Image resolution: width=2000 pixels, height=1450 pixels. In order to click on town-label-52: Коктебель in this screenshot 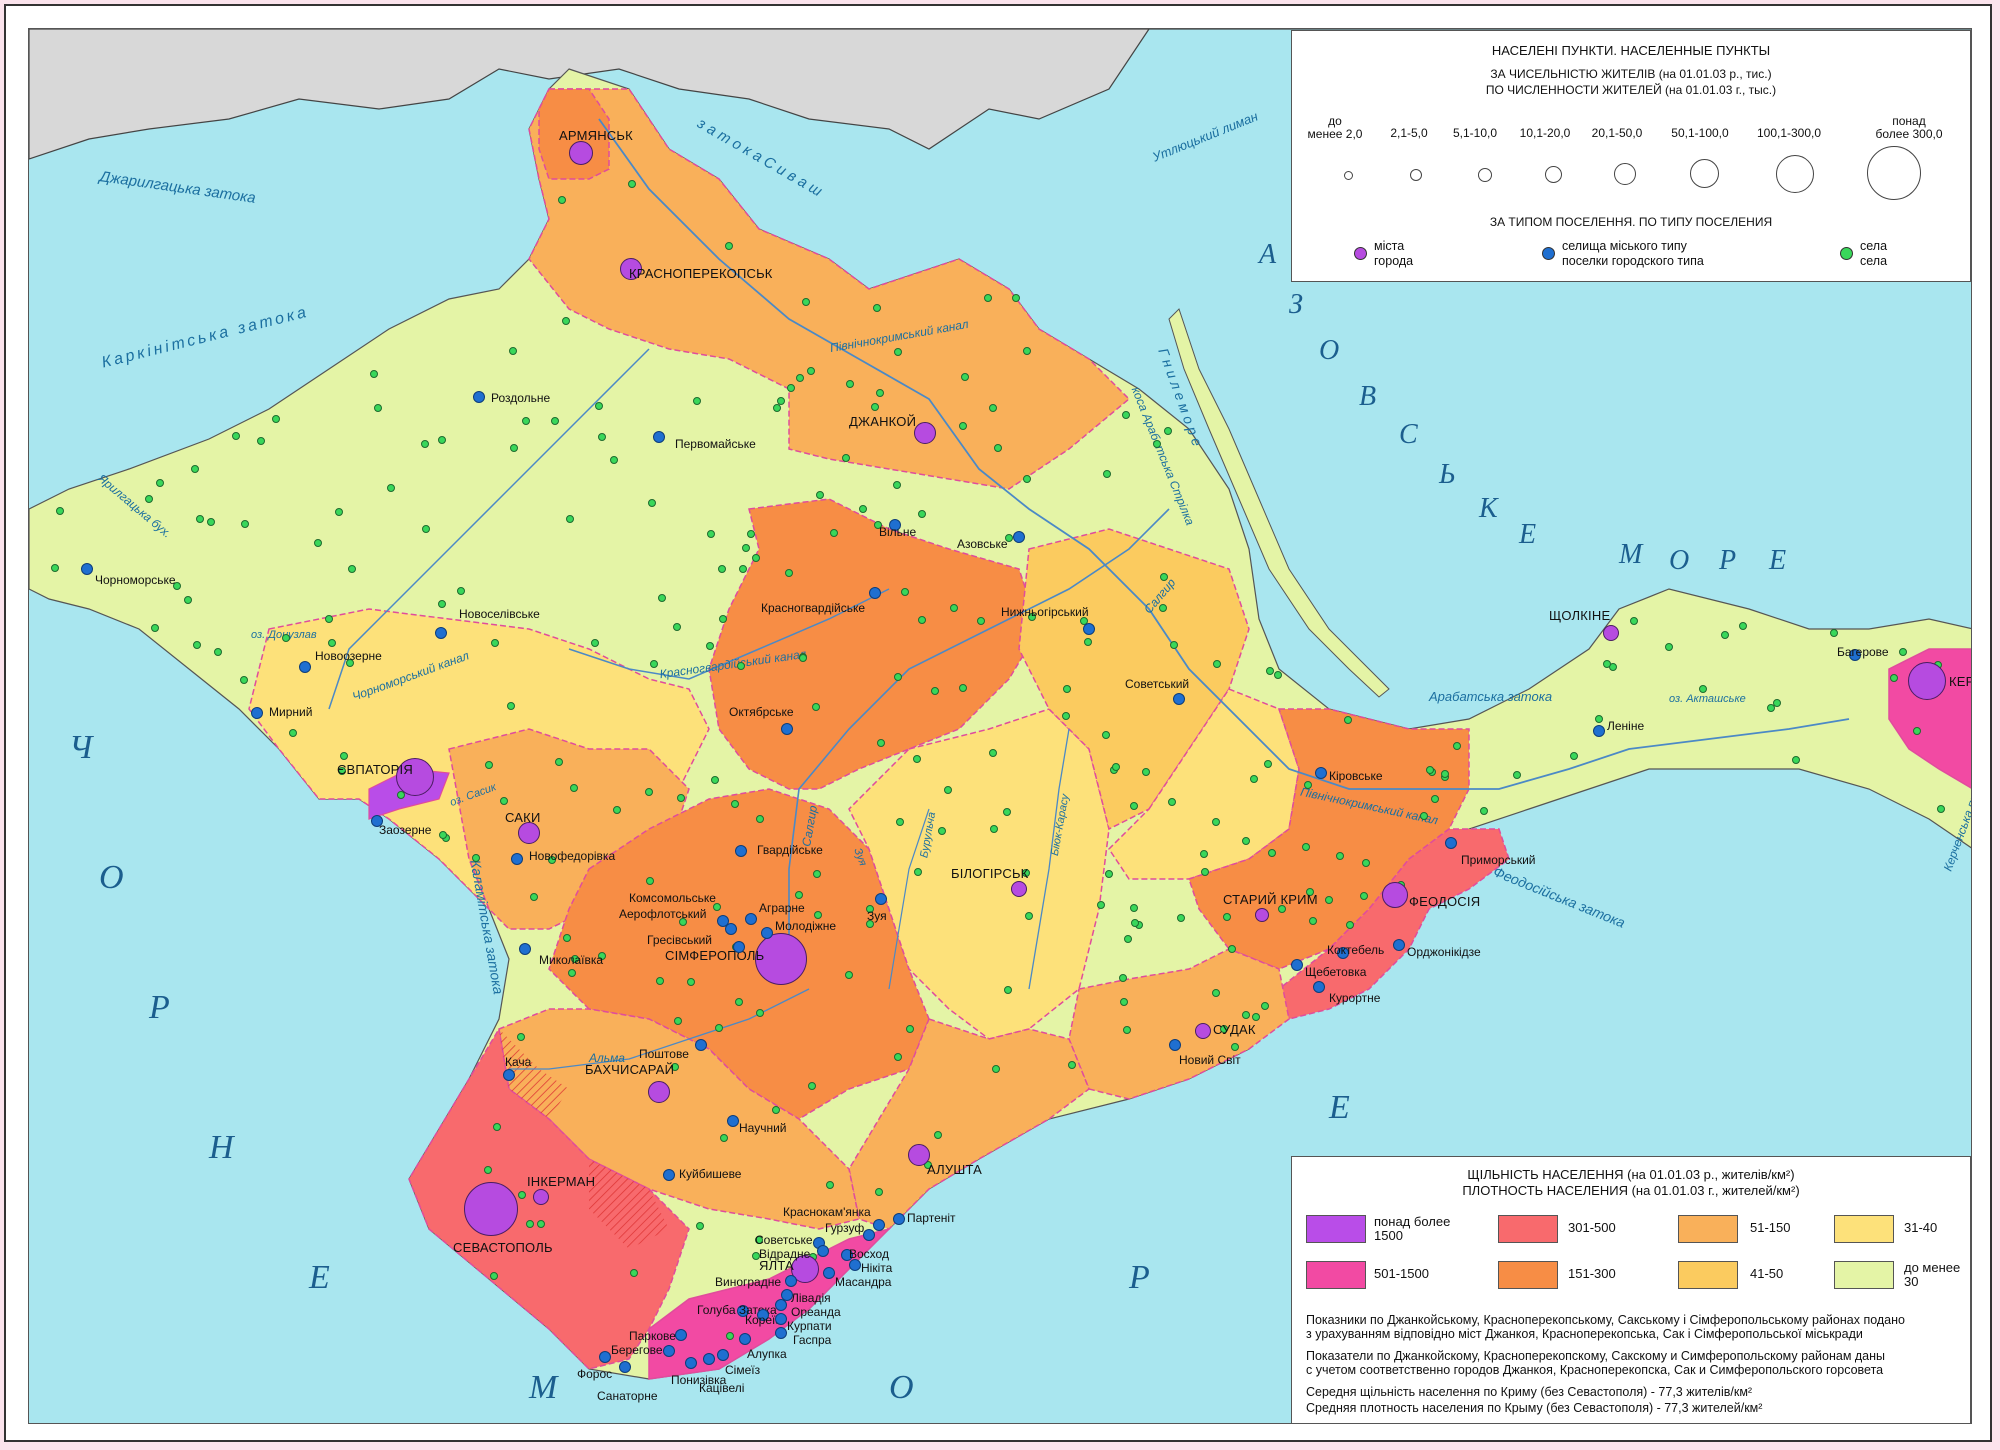, I will do `click(1356, 950)`.